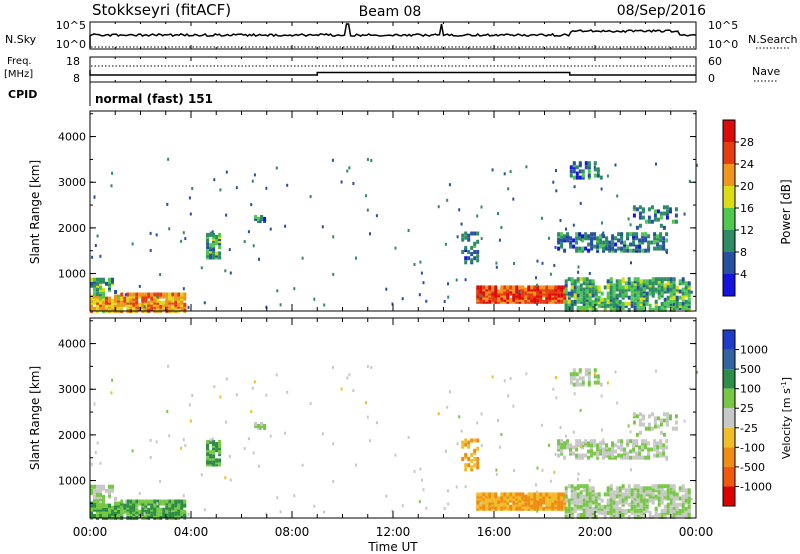 This screenshot has height=554, width=800. I want to click on nsky-right-tick-top: 10^5, so click(723, 25).